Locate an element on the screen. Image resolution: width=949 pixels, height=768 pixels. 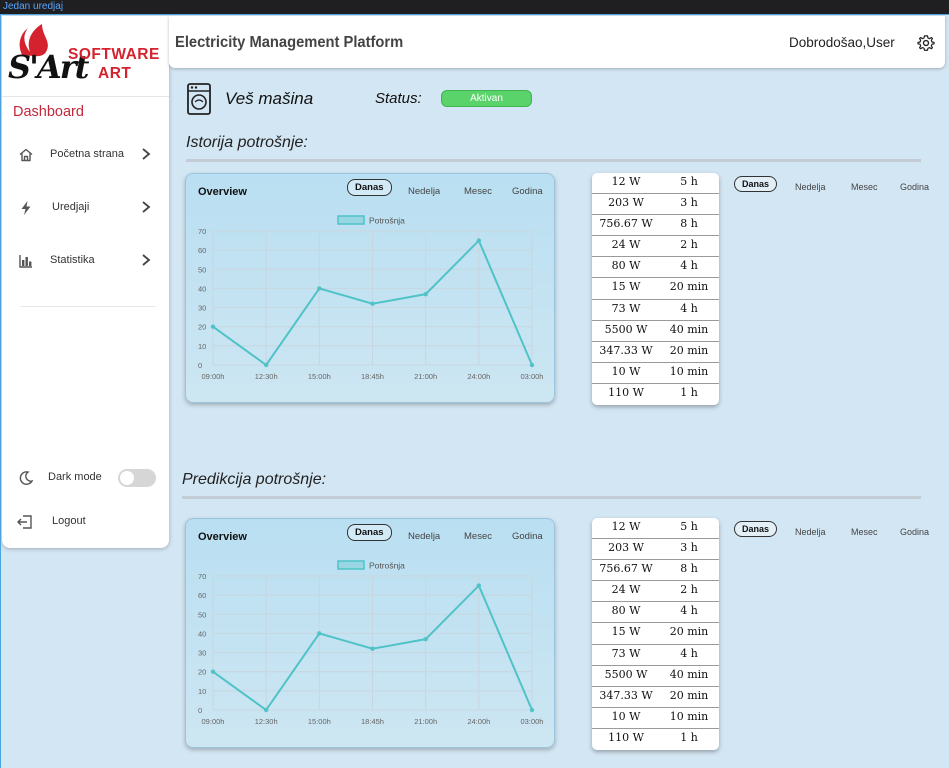
table-row: 10 W 10 min is located at coordinates (655, 373).